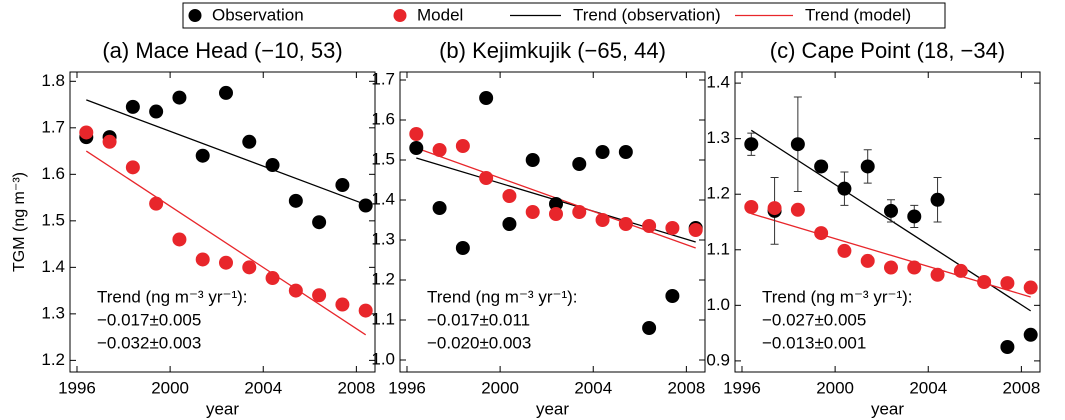 The image size is (1065, 420). What do you see at coordinates (814, 319) in the screenshot?
I see `annotation: −0.027±0.005` at bounding box center [814, 319].